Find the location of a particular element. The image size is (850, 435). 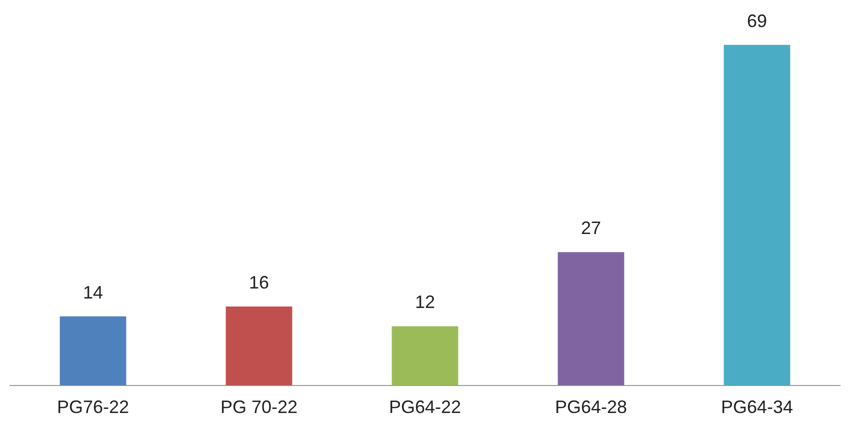

data-label: 16 is located at coordinates (259, 282).